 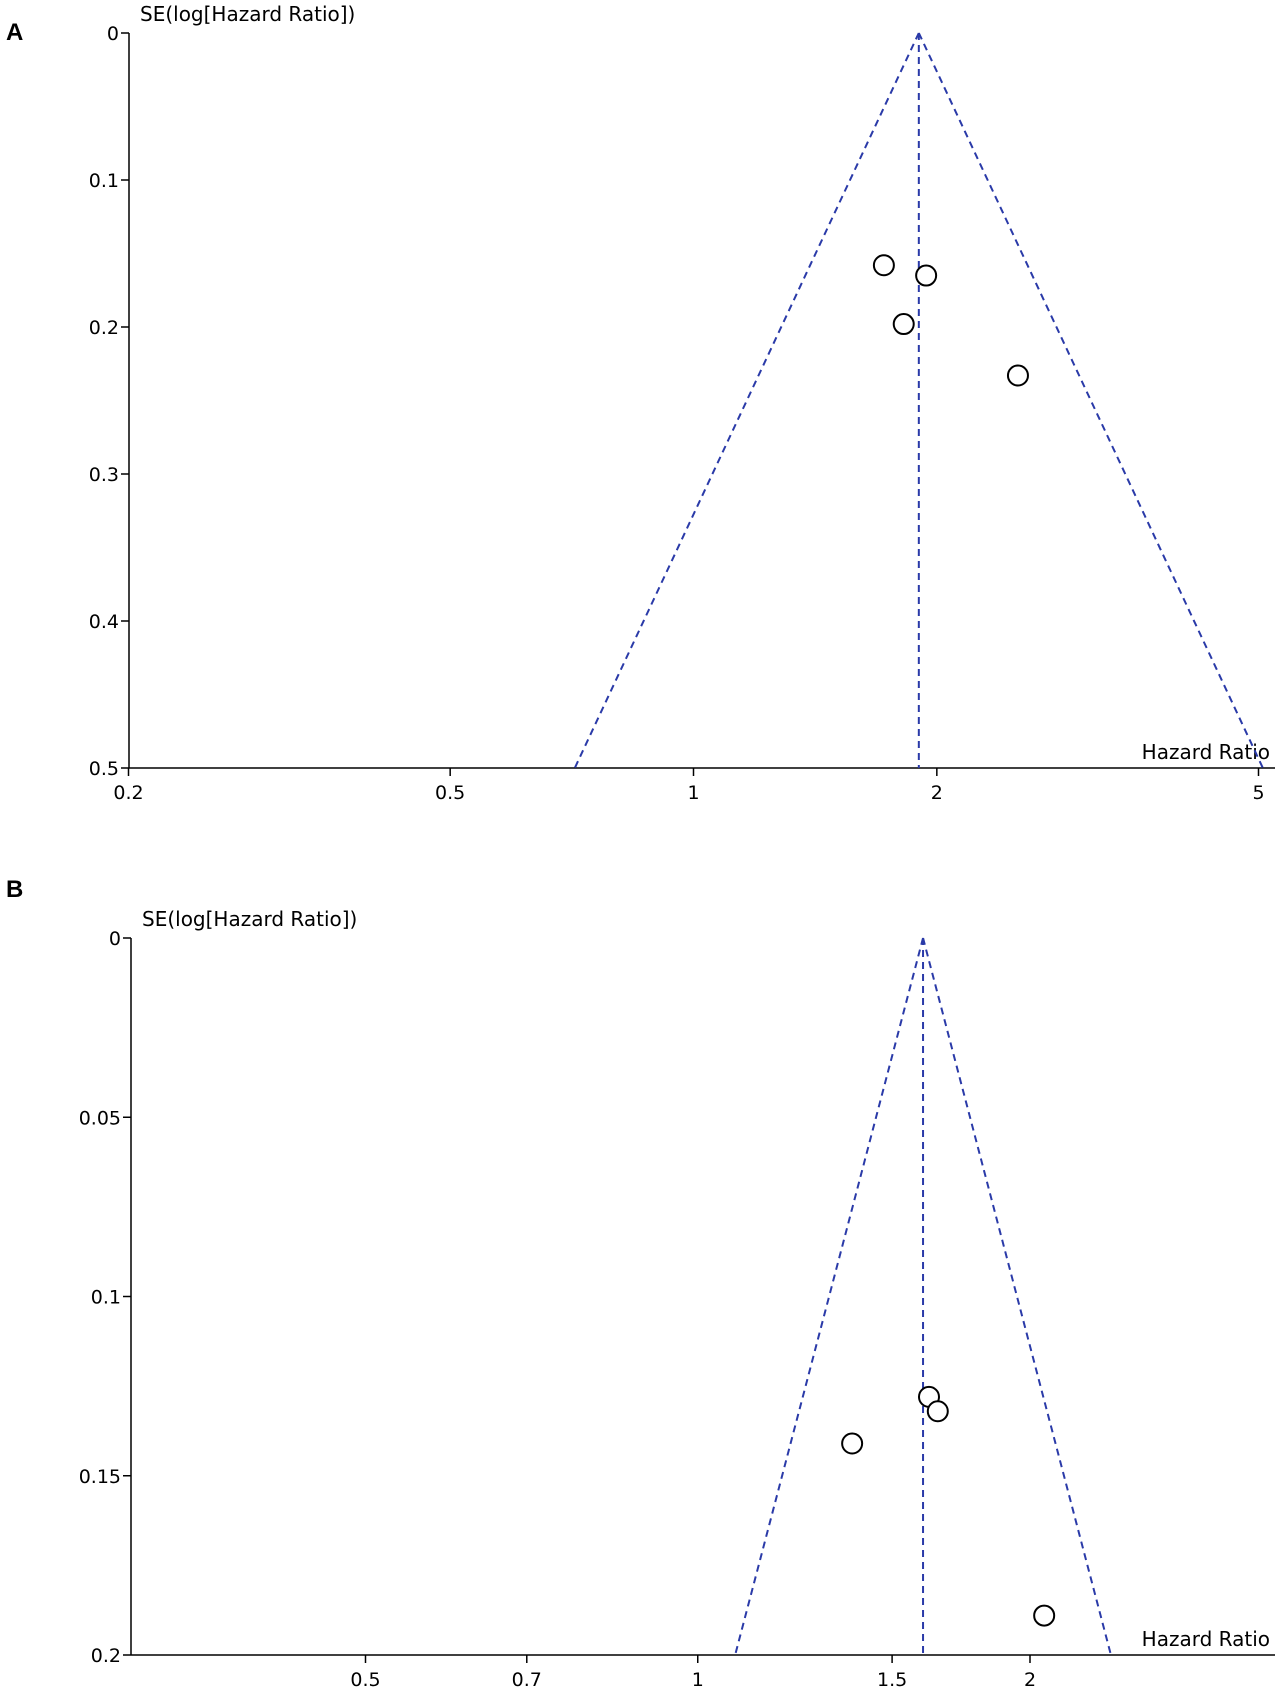 What do you see at coordinates (104, 769) in the screenshot?
I see `y-tick-label: 0.5` at bounding box center [104, 769].